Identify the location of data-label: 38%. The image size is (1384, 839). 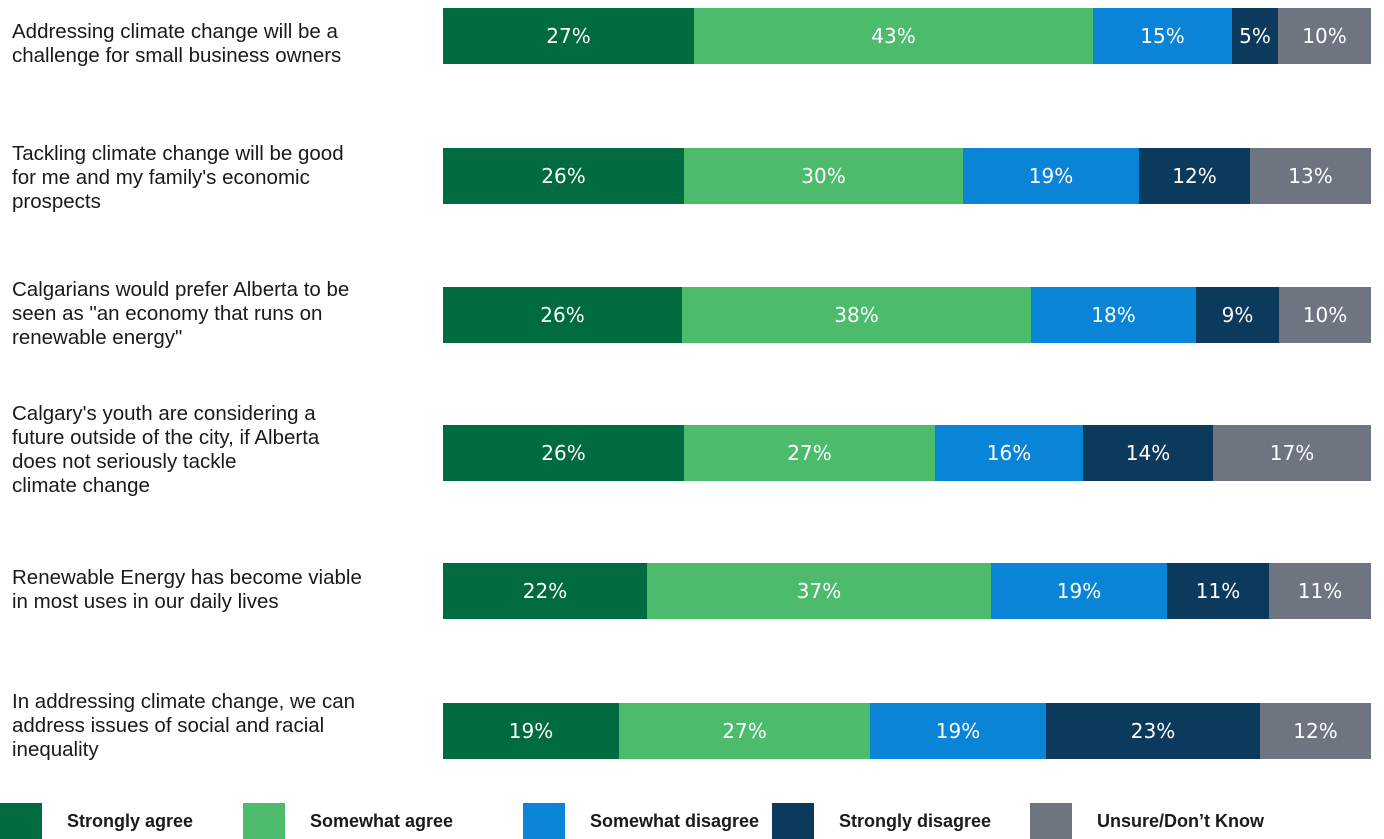
(856, 315).